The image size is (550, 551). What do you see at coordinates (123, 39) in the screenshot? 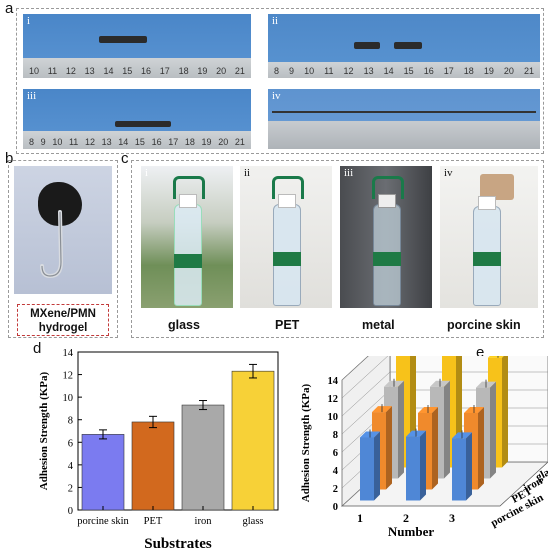
I see `hydrogel-strip` at bounding box center [123, 39].